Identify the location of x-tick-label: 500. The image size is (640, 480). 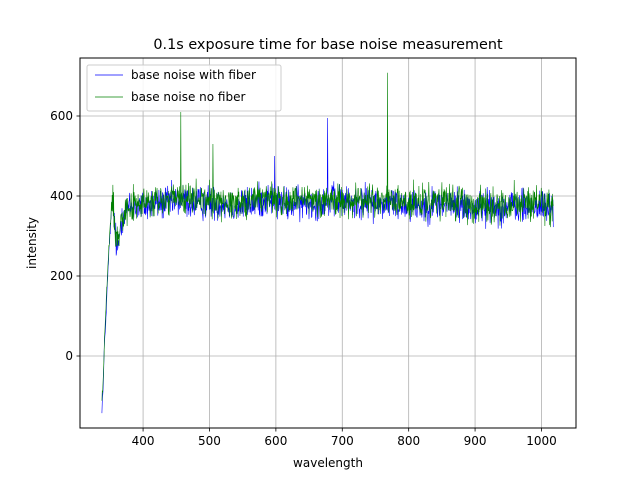
(209, 441).